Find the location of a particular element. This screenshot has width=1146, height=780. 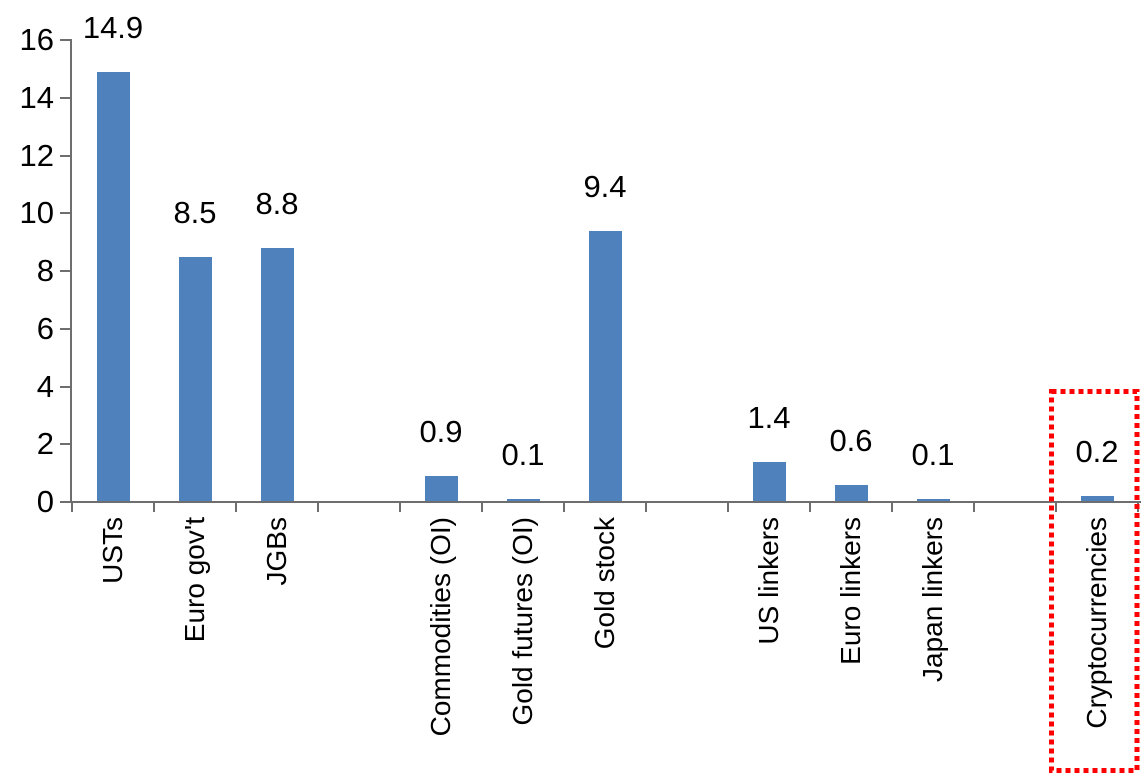

y-tick-label: 16 is located at coordinates (36, 39).